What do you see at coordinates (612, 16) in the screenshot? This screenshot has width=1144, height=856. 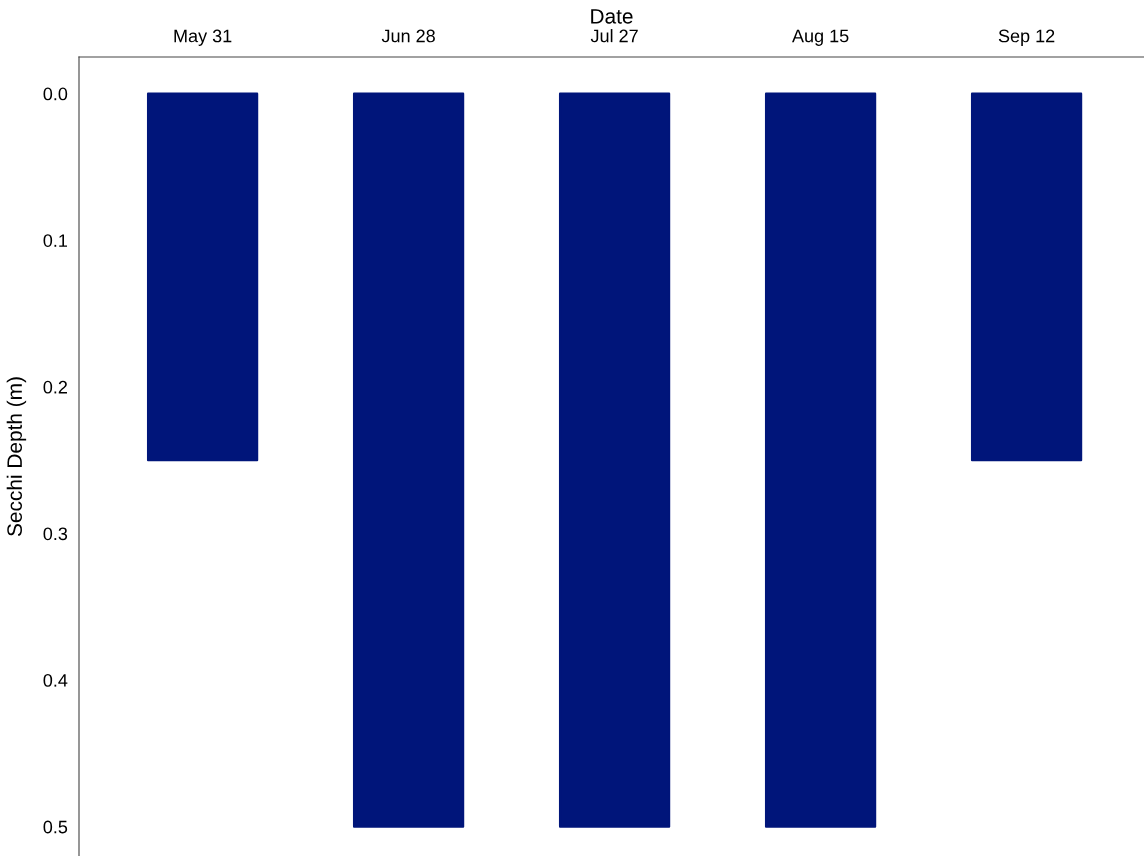 I see `x-axis-title: Date` at bounding box center [612, 16].